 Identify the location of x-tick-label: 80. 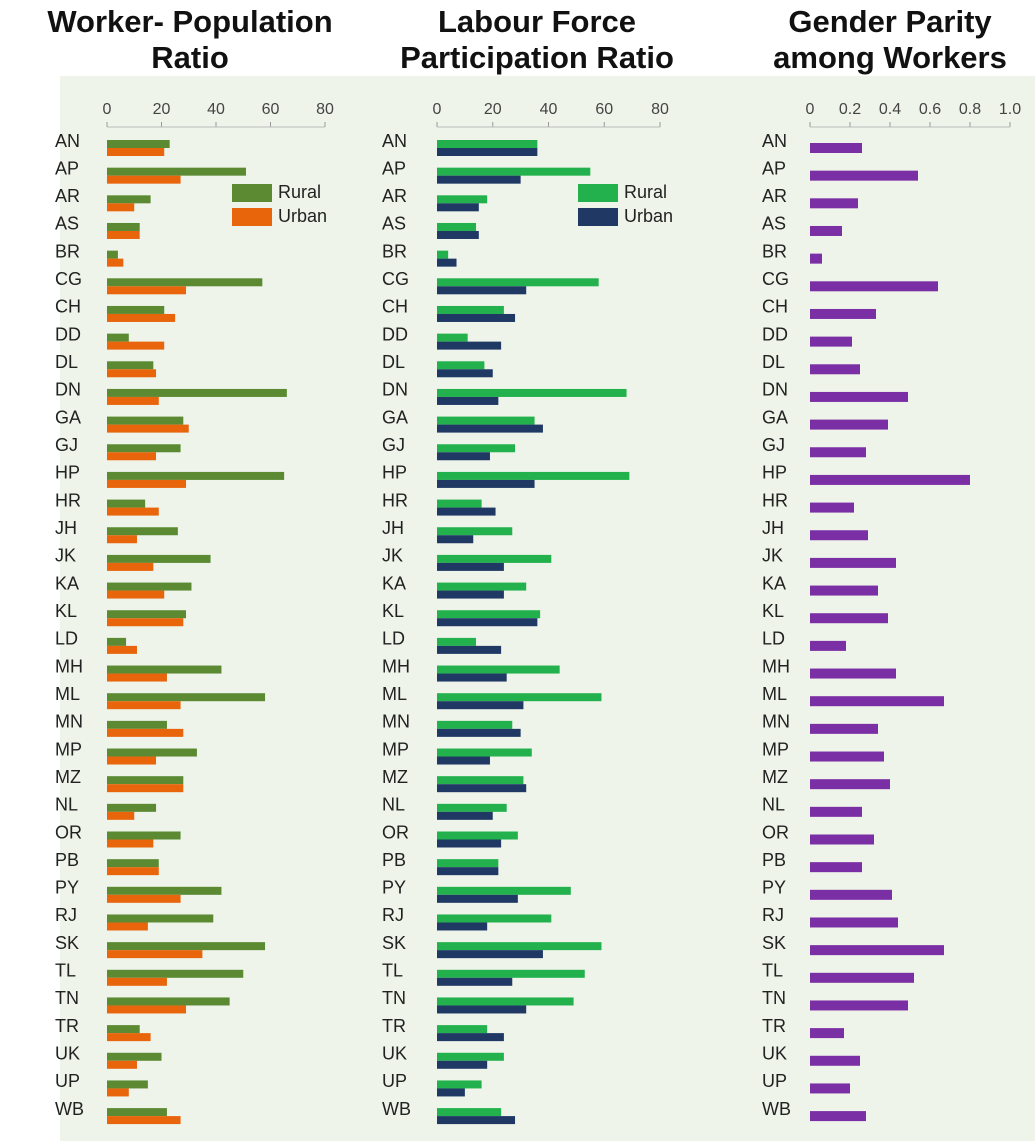
(660, 109).